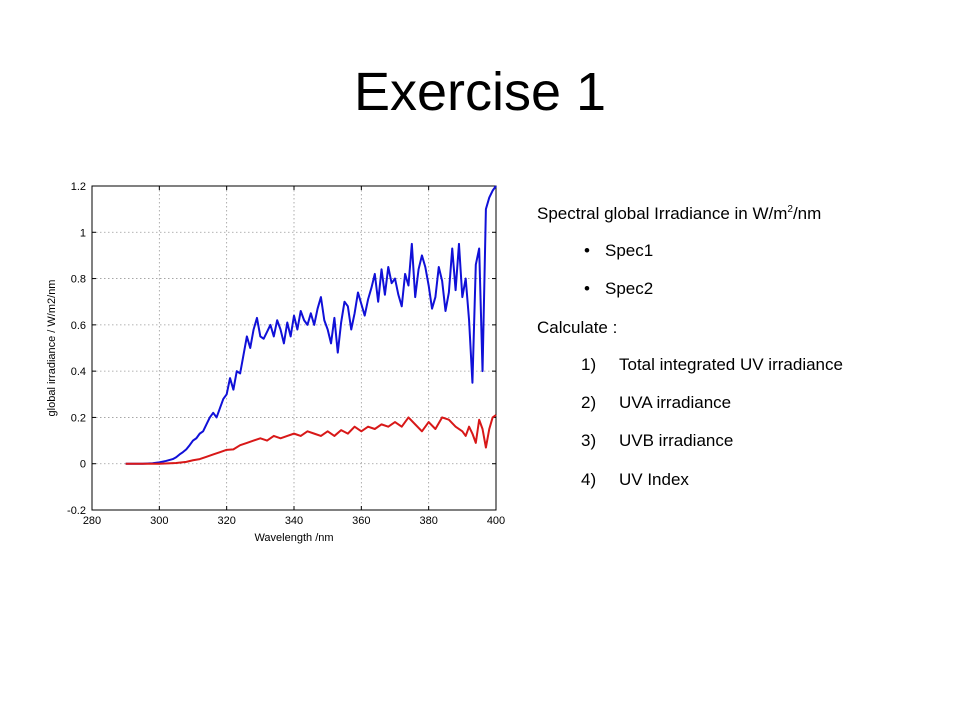  I want to click on slide-title: Exercise 1, so click(480, 92).